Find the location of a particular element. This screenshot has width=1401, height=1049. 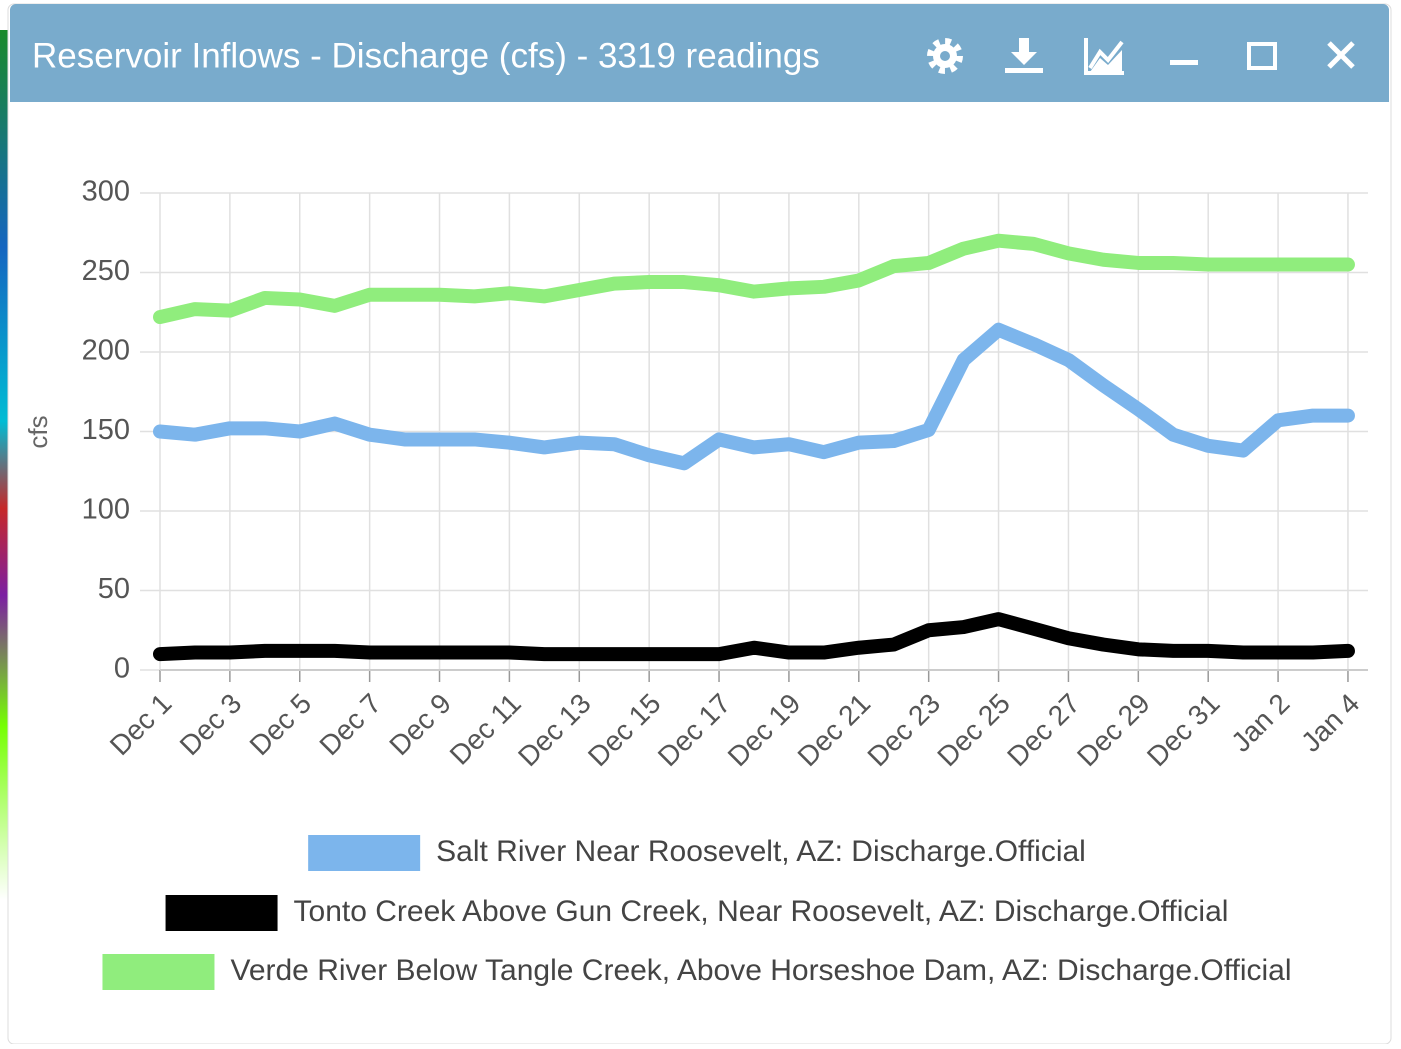

y-tick-label: 50 is located at coordinates (114, 589).